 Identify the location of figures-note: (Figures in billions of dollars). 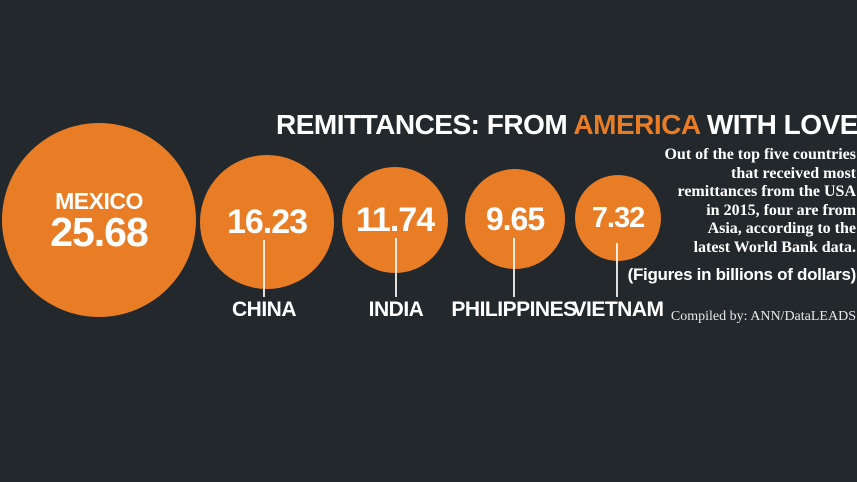
(742, 274).